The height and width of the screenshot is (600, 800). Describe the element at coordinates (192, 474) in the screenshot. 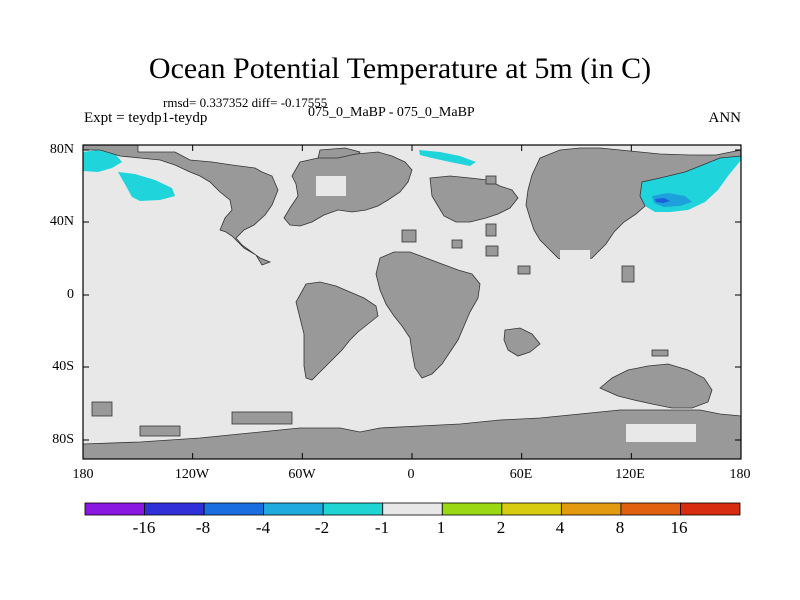

I see `x-tick-label: 120W` at that location.